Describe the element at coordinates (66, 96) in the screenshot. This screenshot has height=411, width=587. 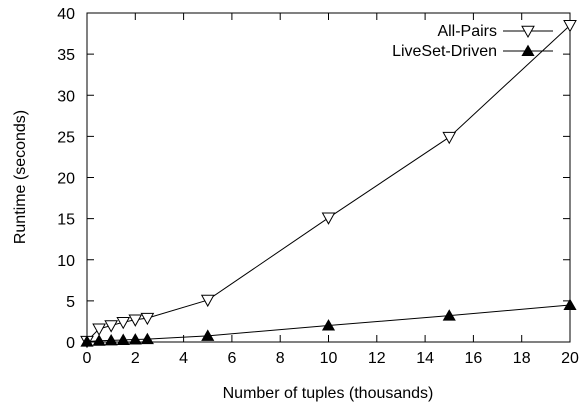
I see `y-tick-label: 30` at that location.